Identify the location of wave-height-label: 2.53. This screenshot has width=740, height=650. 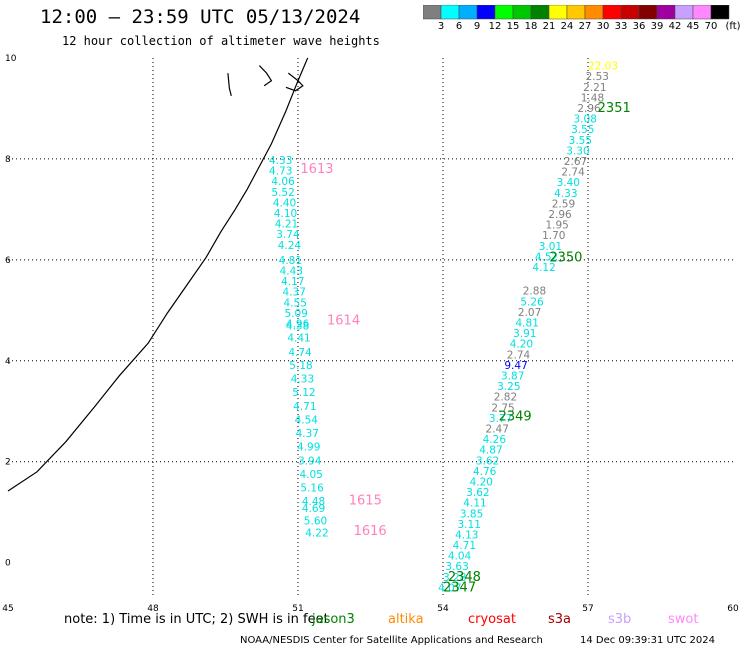
(597, 77).